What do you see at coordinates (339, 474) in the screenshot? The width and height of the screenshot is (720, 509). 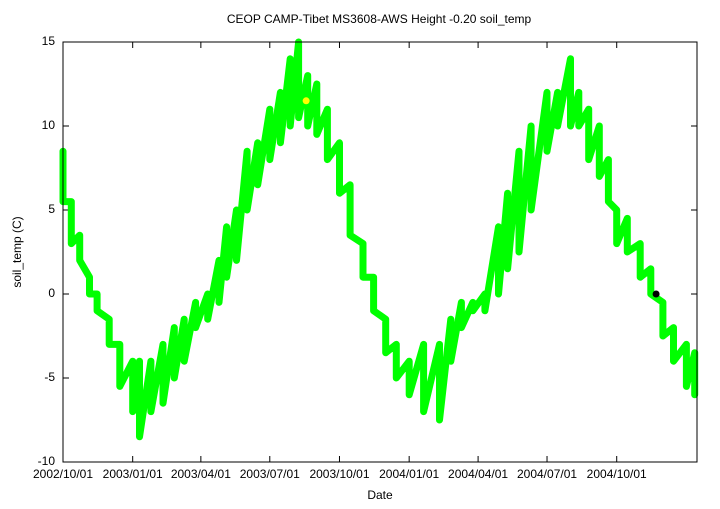 I see `x-tick-label: 2003/10/01` at bounding box center [339, 474].